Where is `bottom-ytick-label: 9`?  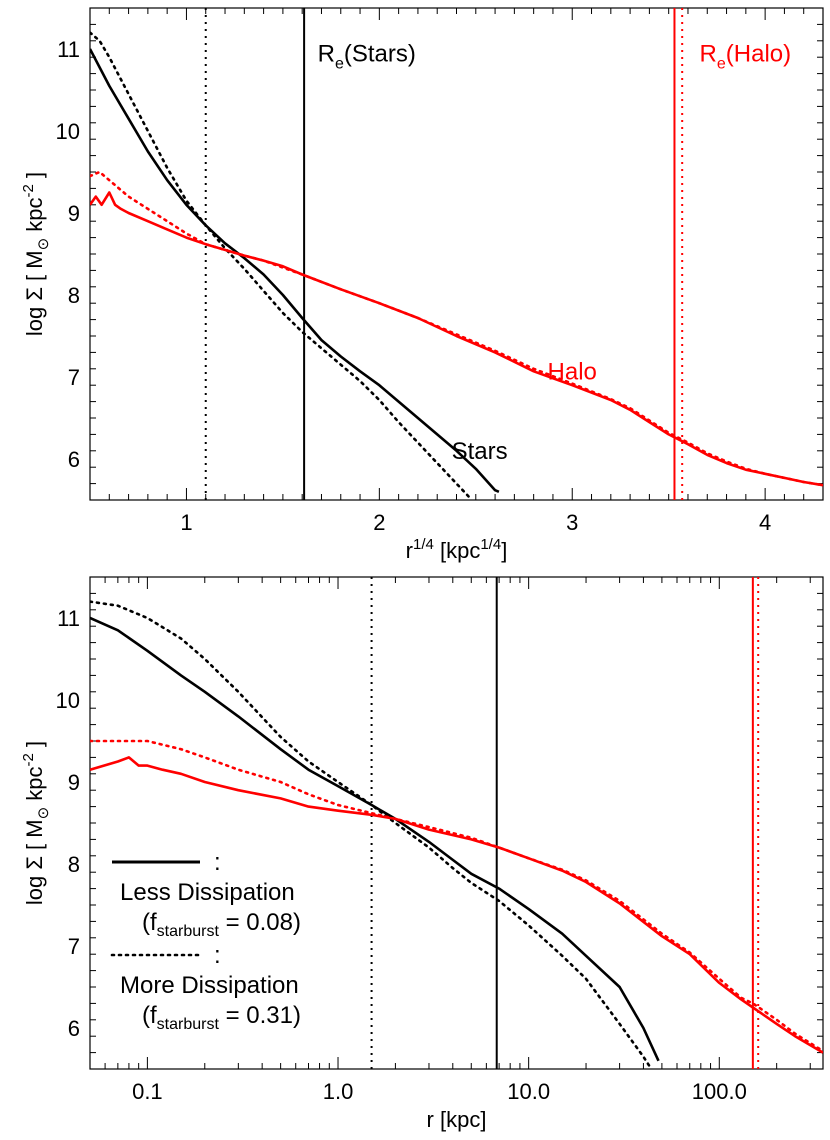 bottom-ytick-label: 9 is located at coordinates (74, 782).